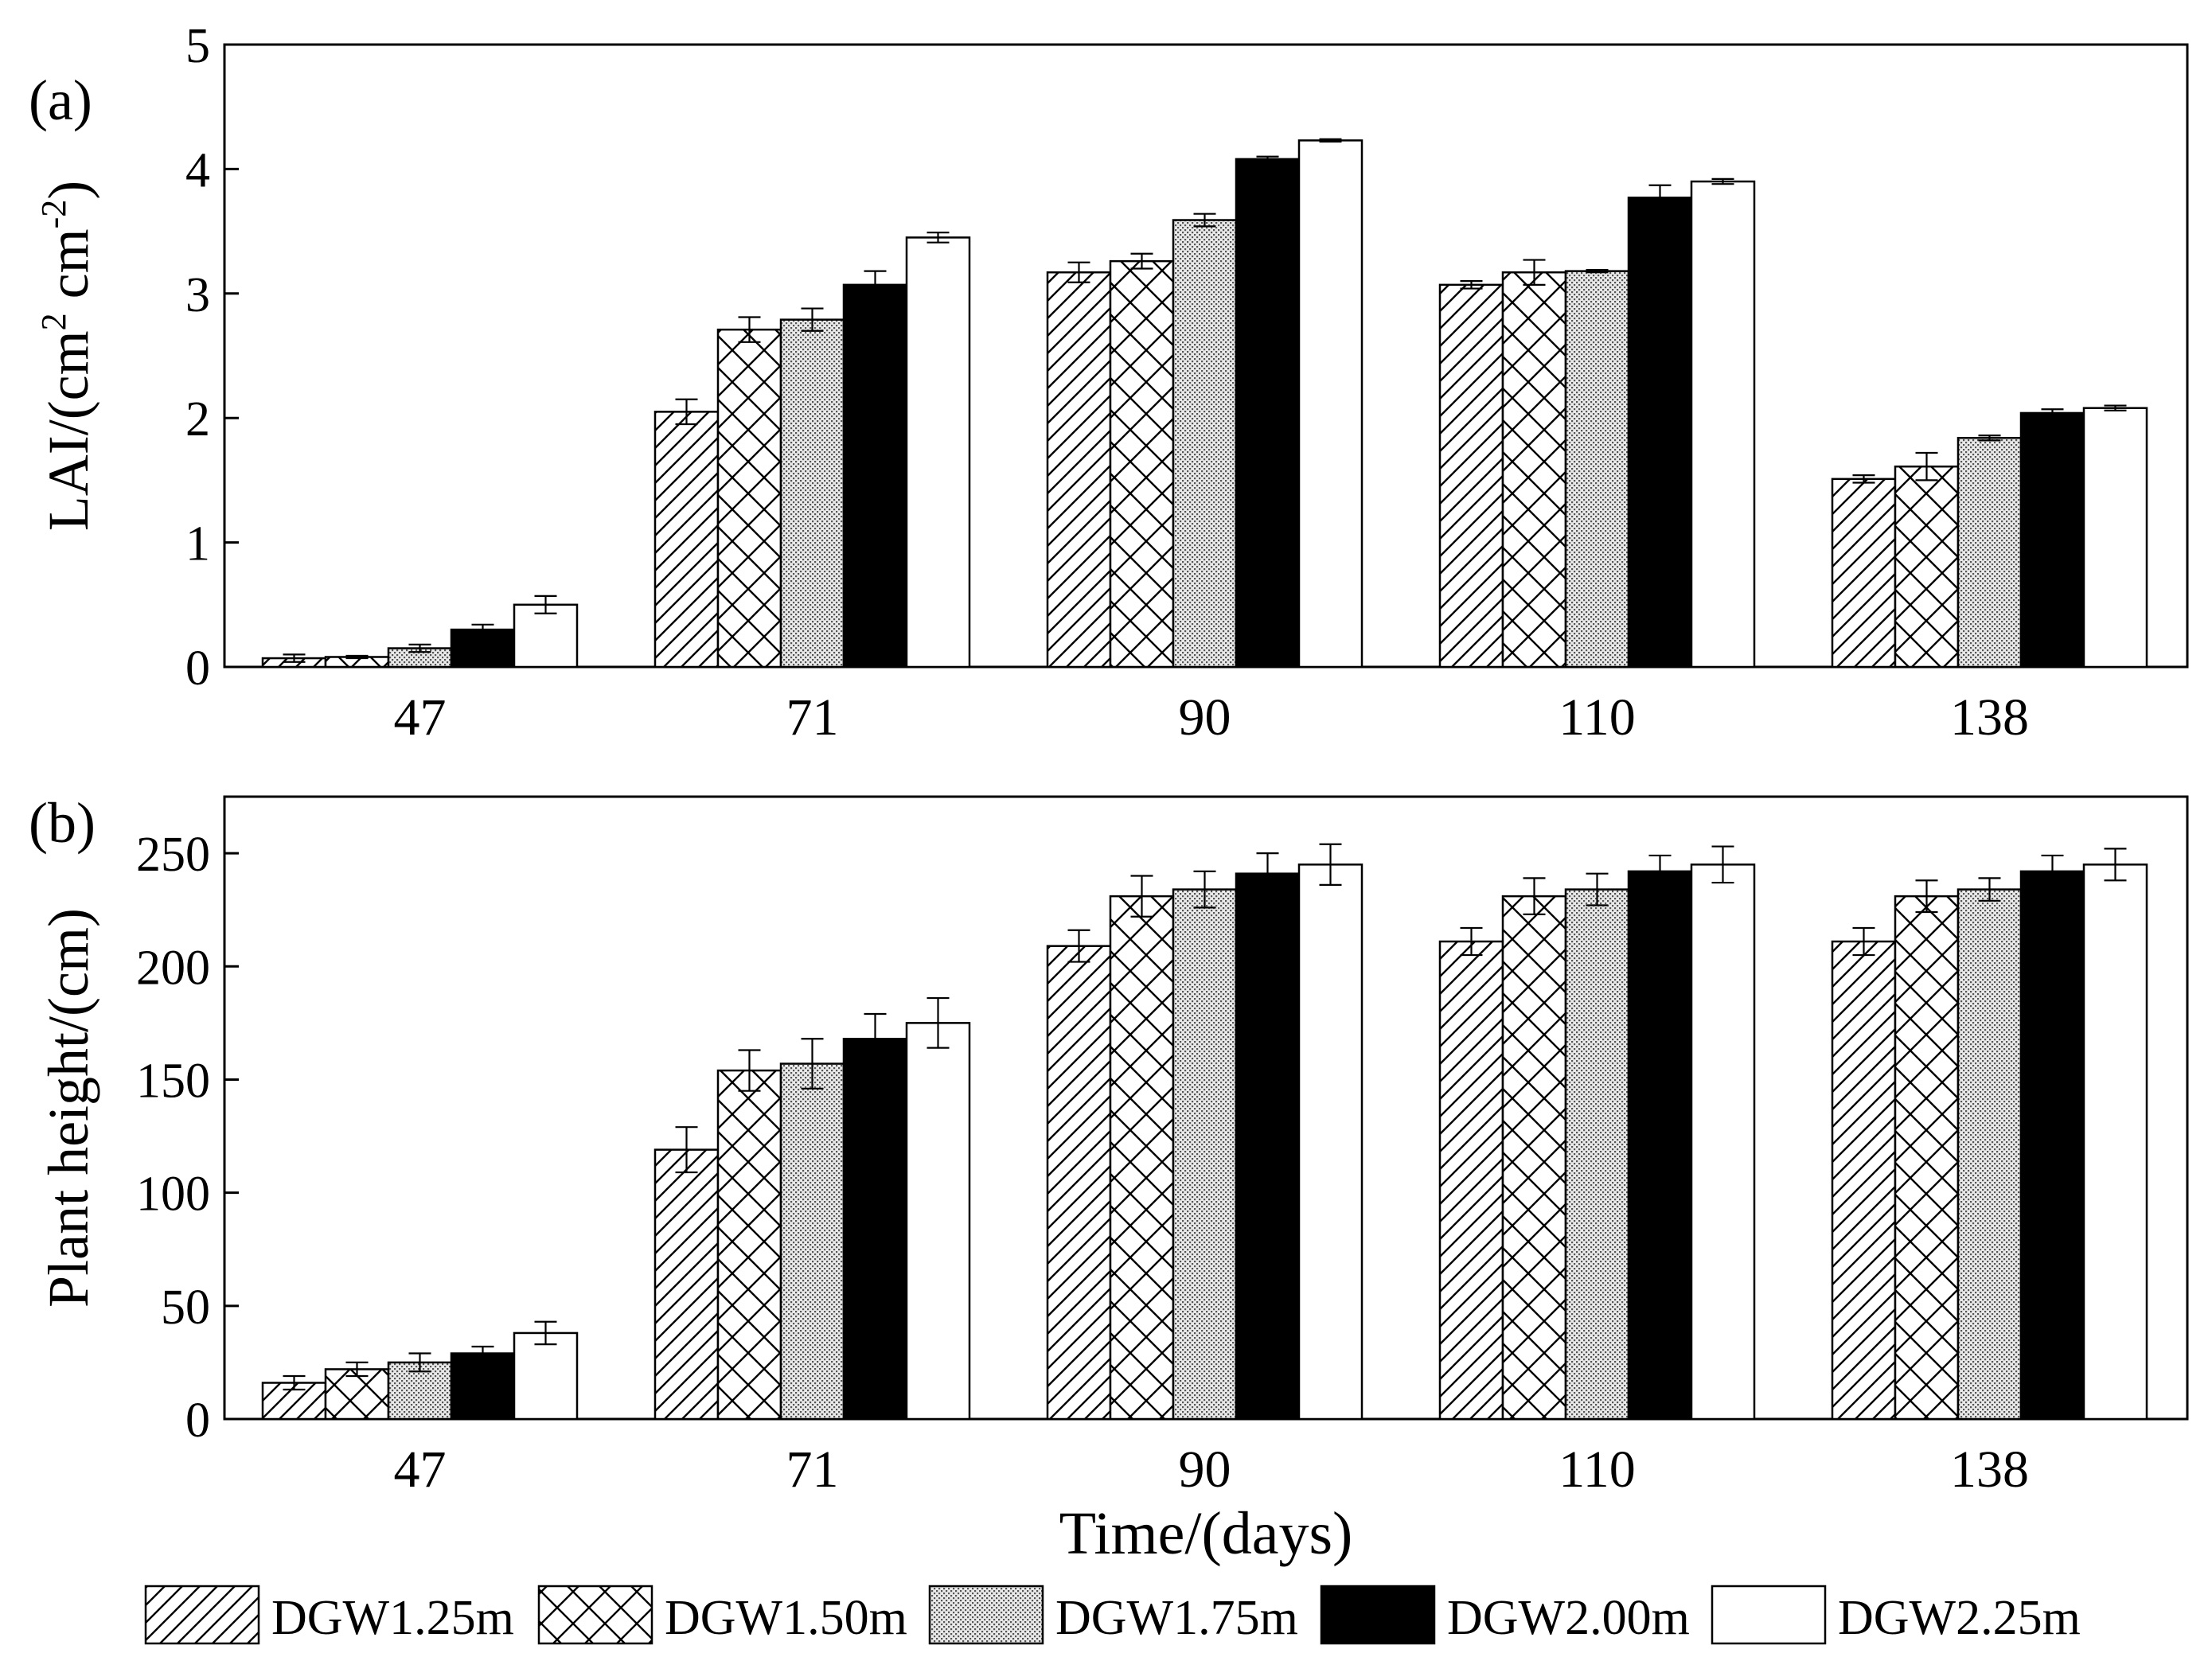  What do you see at coordinates (197, 46) in the screenshot?
I see `y-tick-label: 5` at bounding box center [197, 46].